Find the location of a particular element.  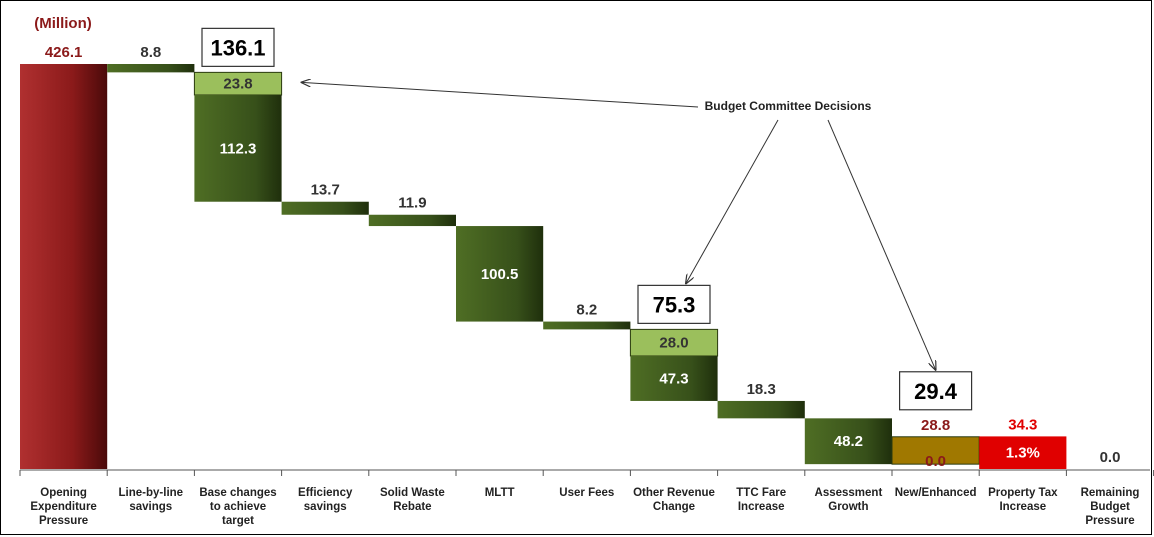

category-label-other-revenue-change-0: Other Revenue is located at coordinates (674, 493).